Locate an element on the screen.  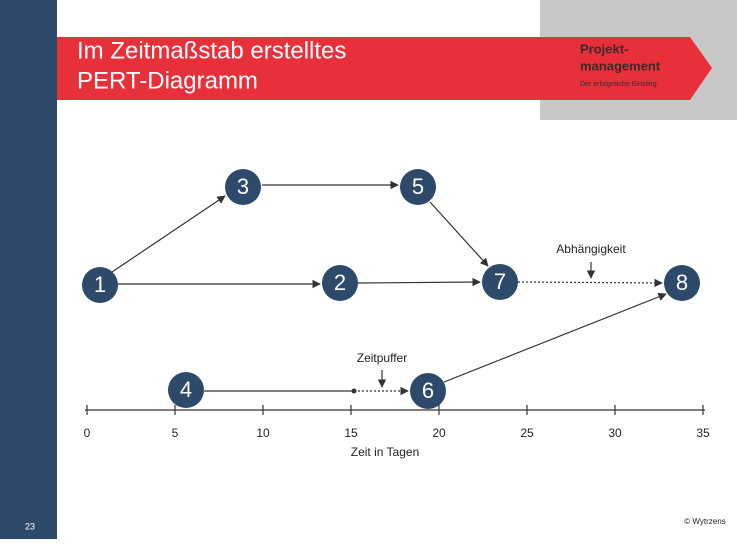
node-label: 1 is located at coordinates (100, 284).